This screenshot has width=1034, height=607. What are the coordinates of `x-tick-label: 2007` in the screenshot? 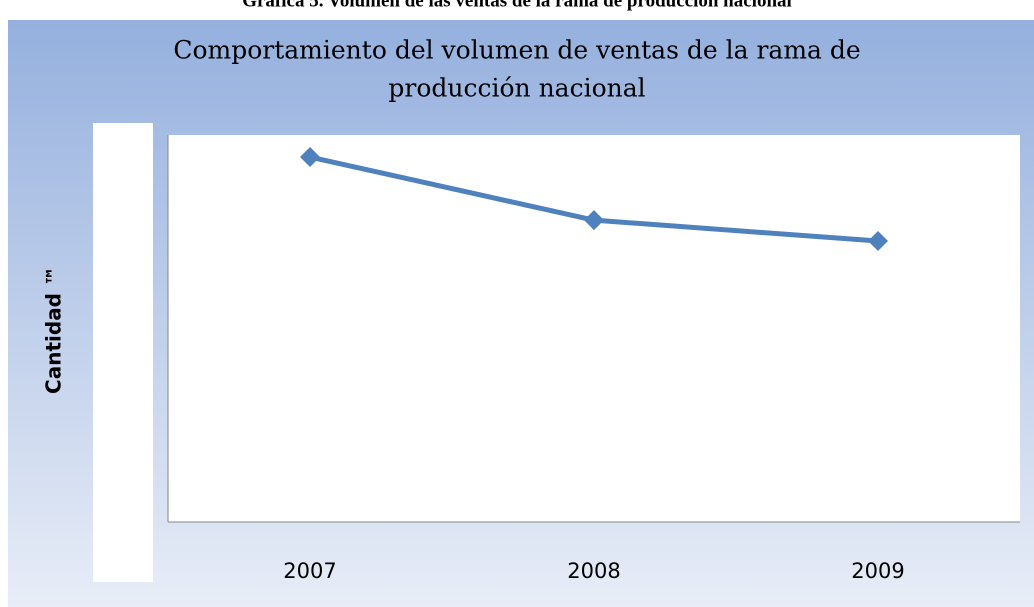 It's located at (309, 571).